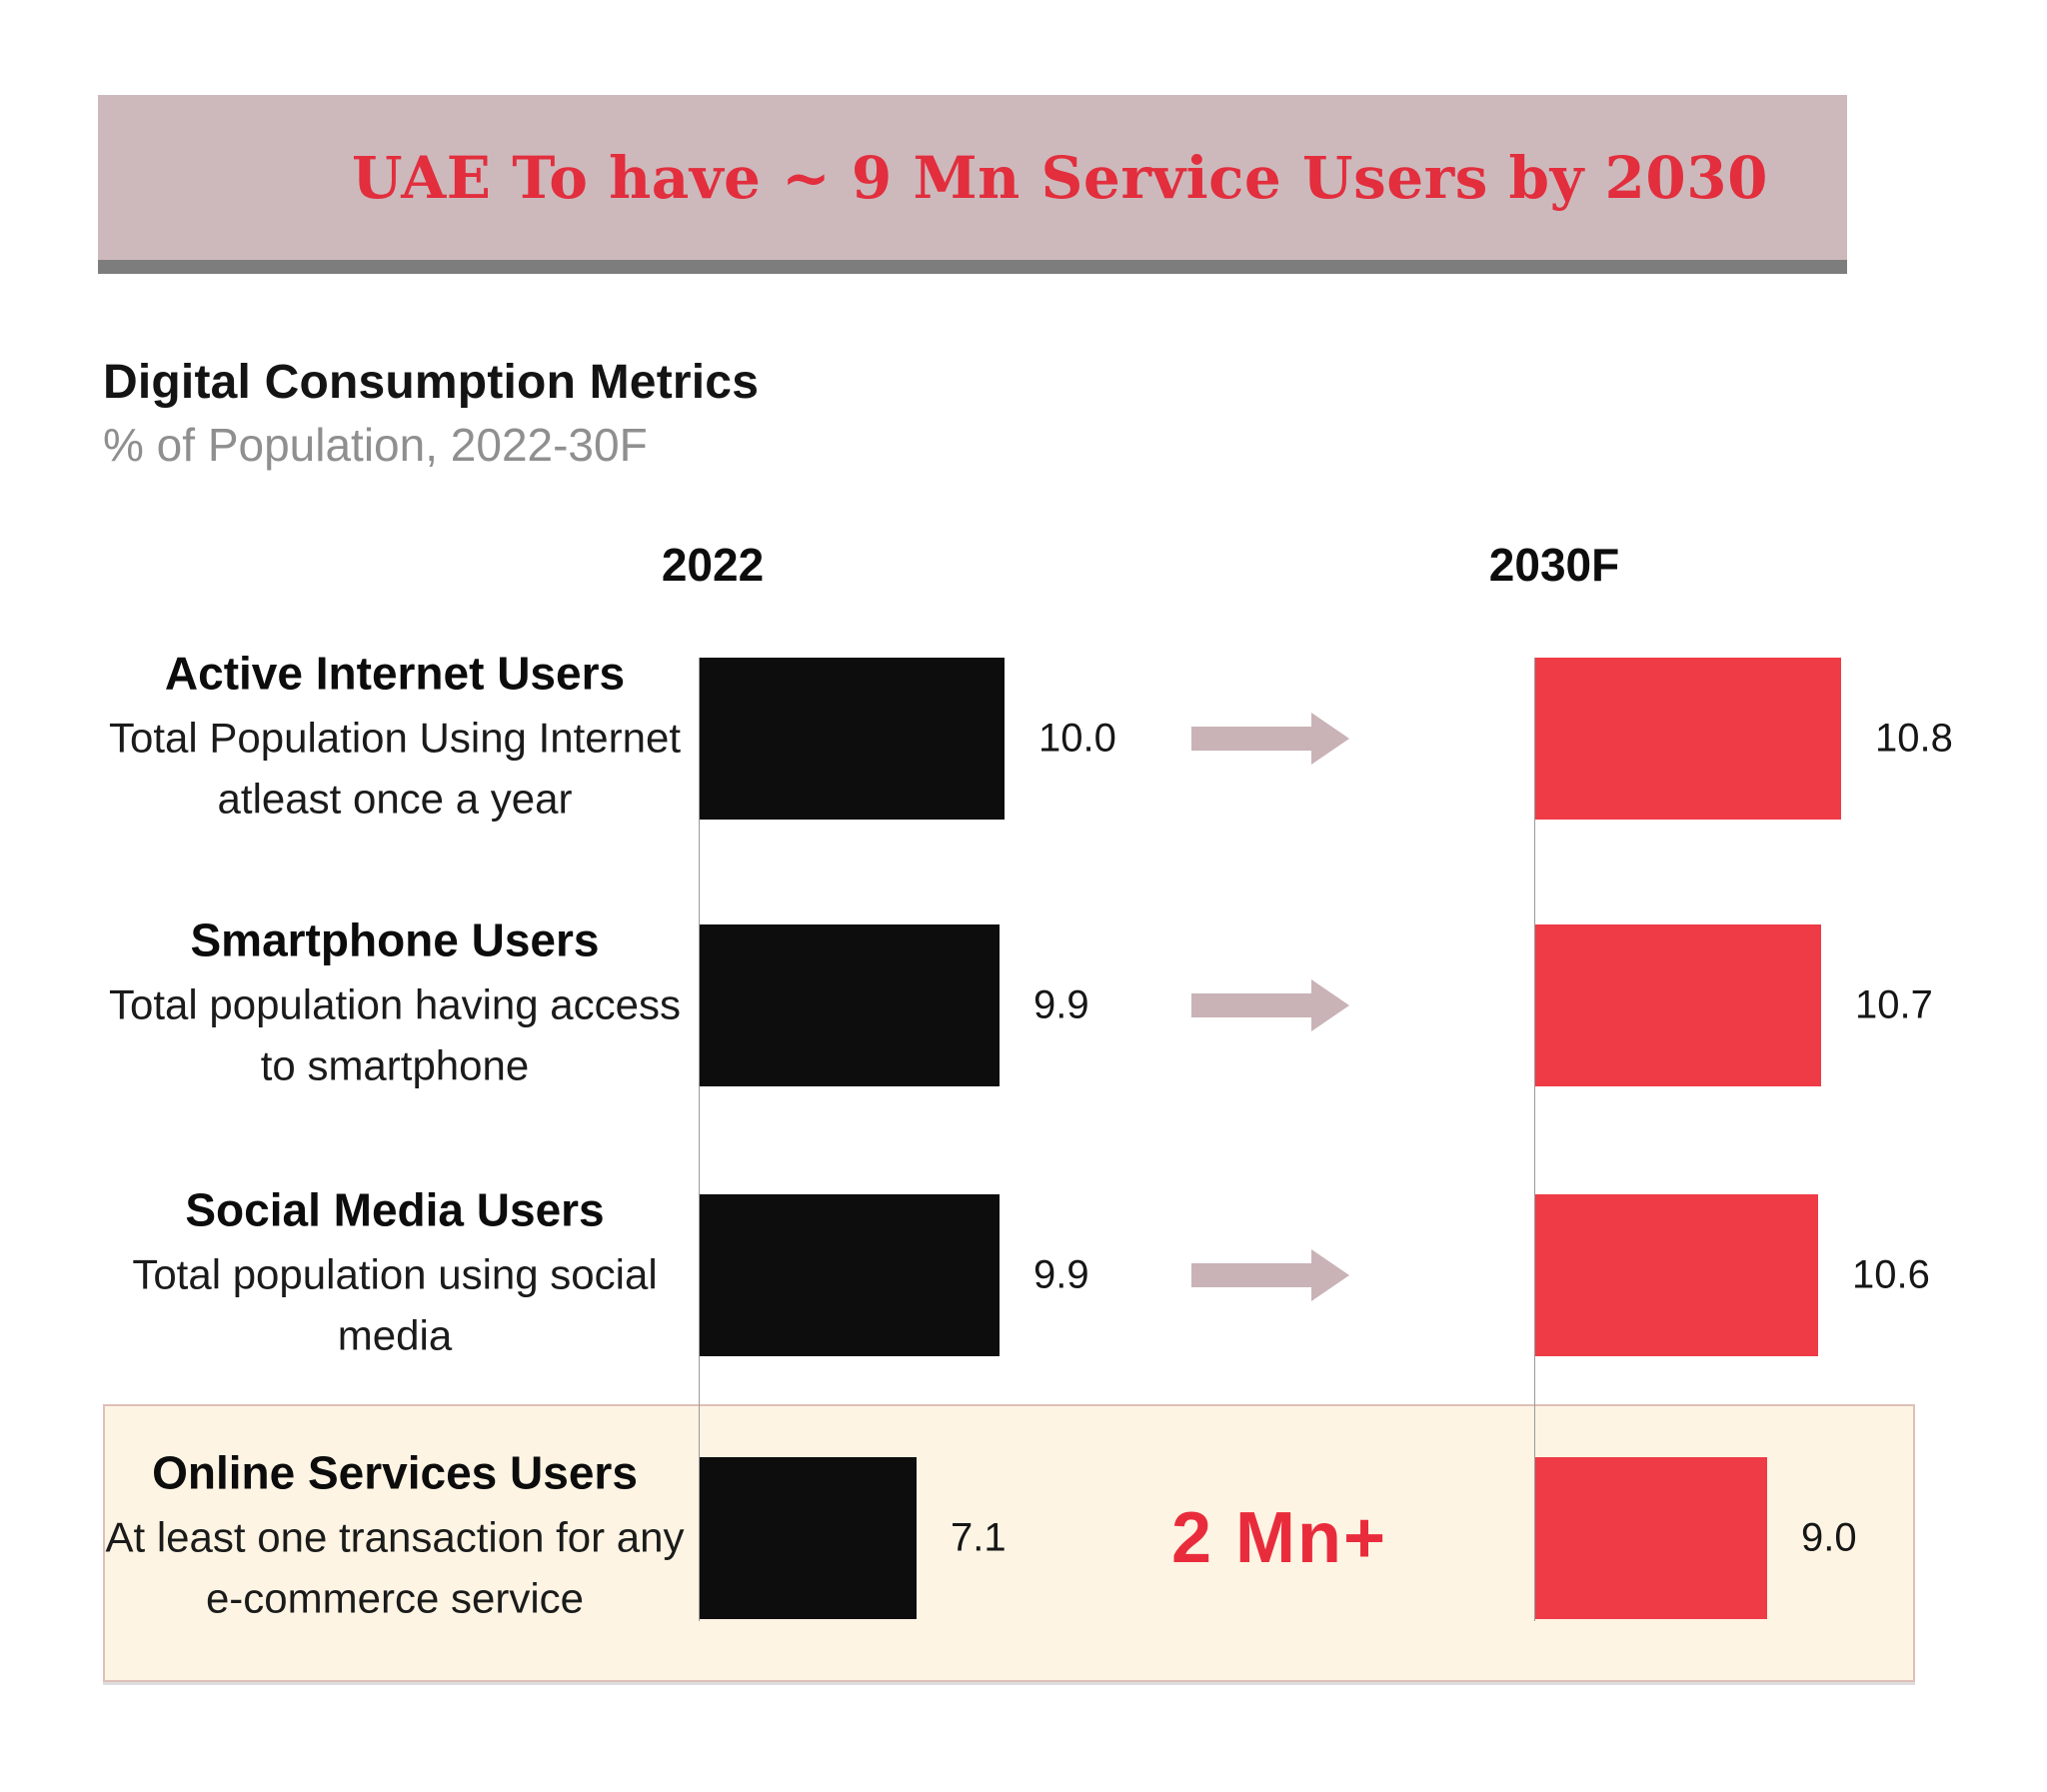 The height and width of the screenshot is (1792, 2047). I want to click on chart-title: Digital Consumption Metrics, so click(431, 383).